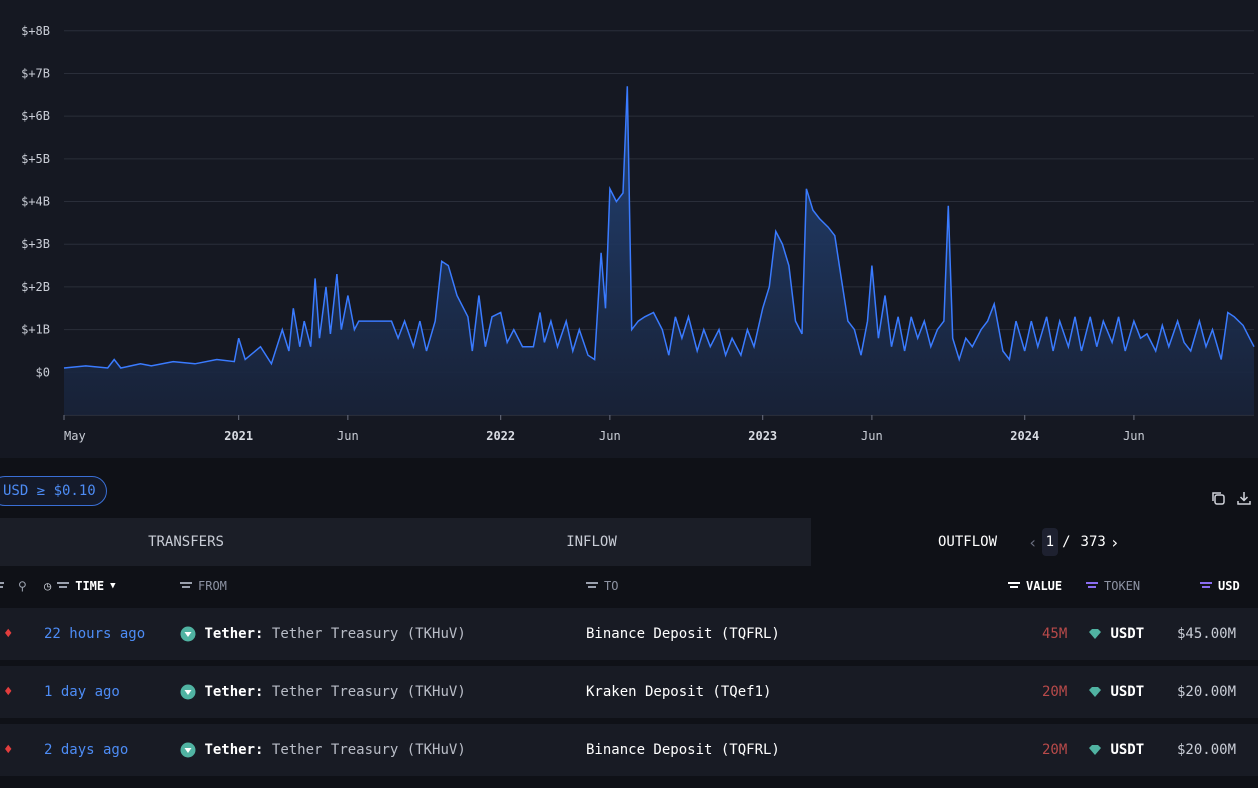 Image resolution: width=1258 pixels, height=788 pixels. Describe the element at coordinates (35, 73) in the screenshot. I see `y-tick-label: $+7B` at that location.